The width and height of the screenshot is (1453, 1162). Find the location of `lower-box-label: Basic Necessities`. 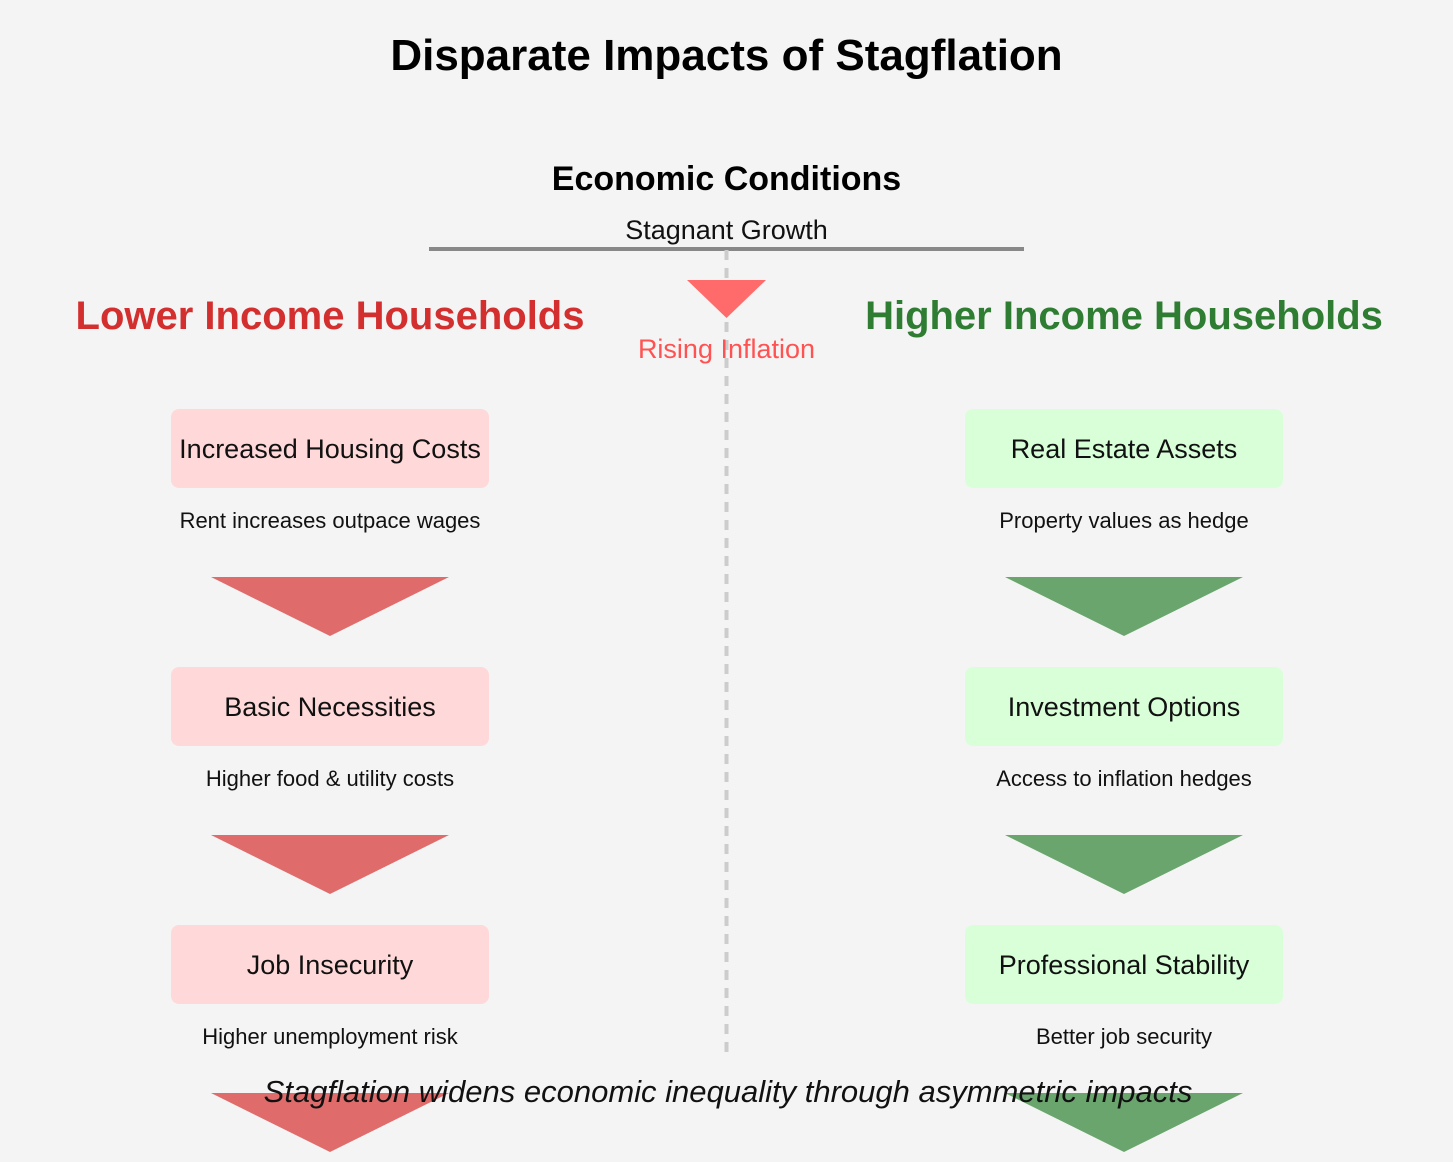

lower-box-label: Basic Necessities is located at coordinates (330, 707).